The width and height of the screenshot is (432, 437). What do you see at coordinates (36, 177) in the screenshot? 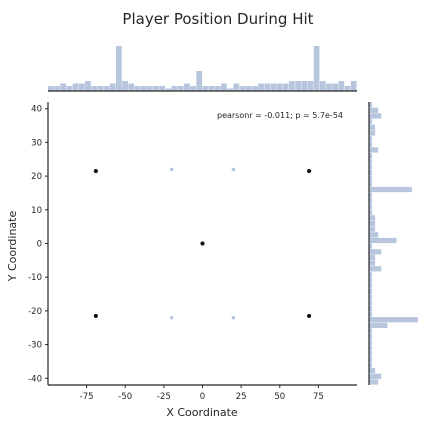
I see `y-tick-label: 20` at bounding box center [36, 177].